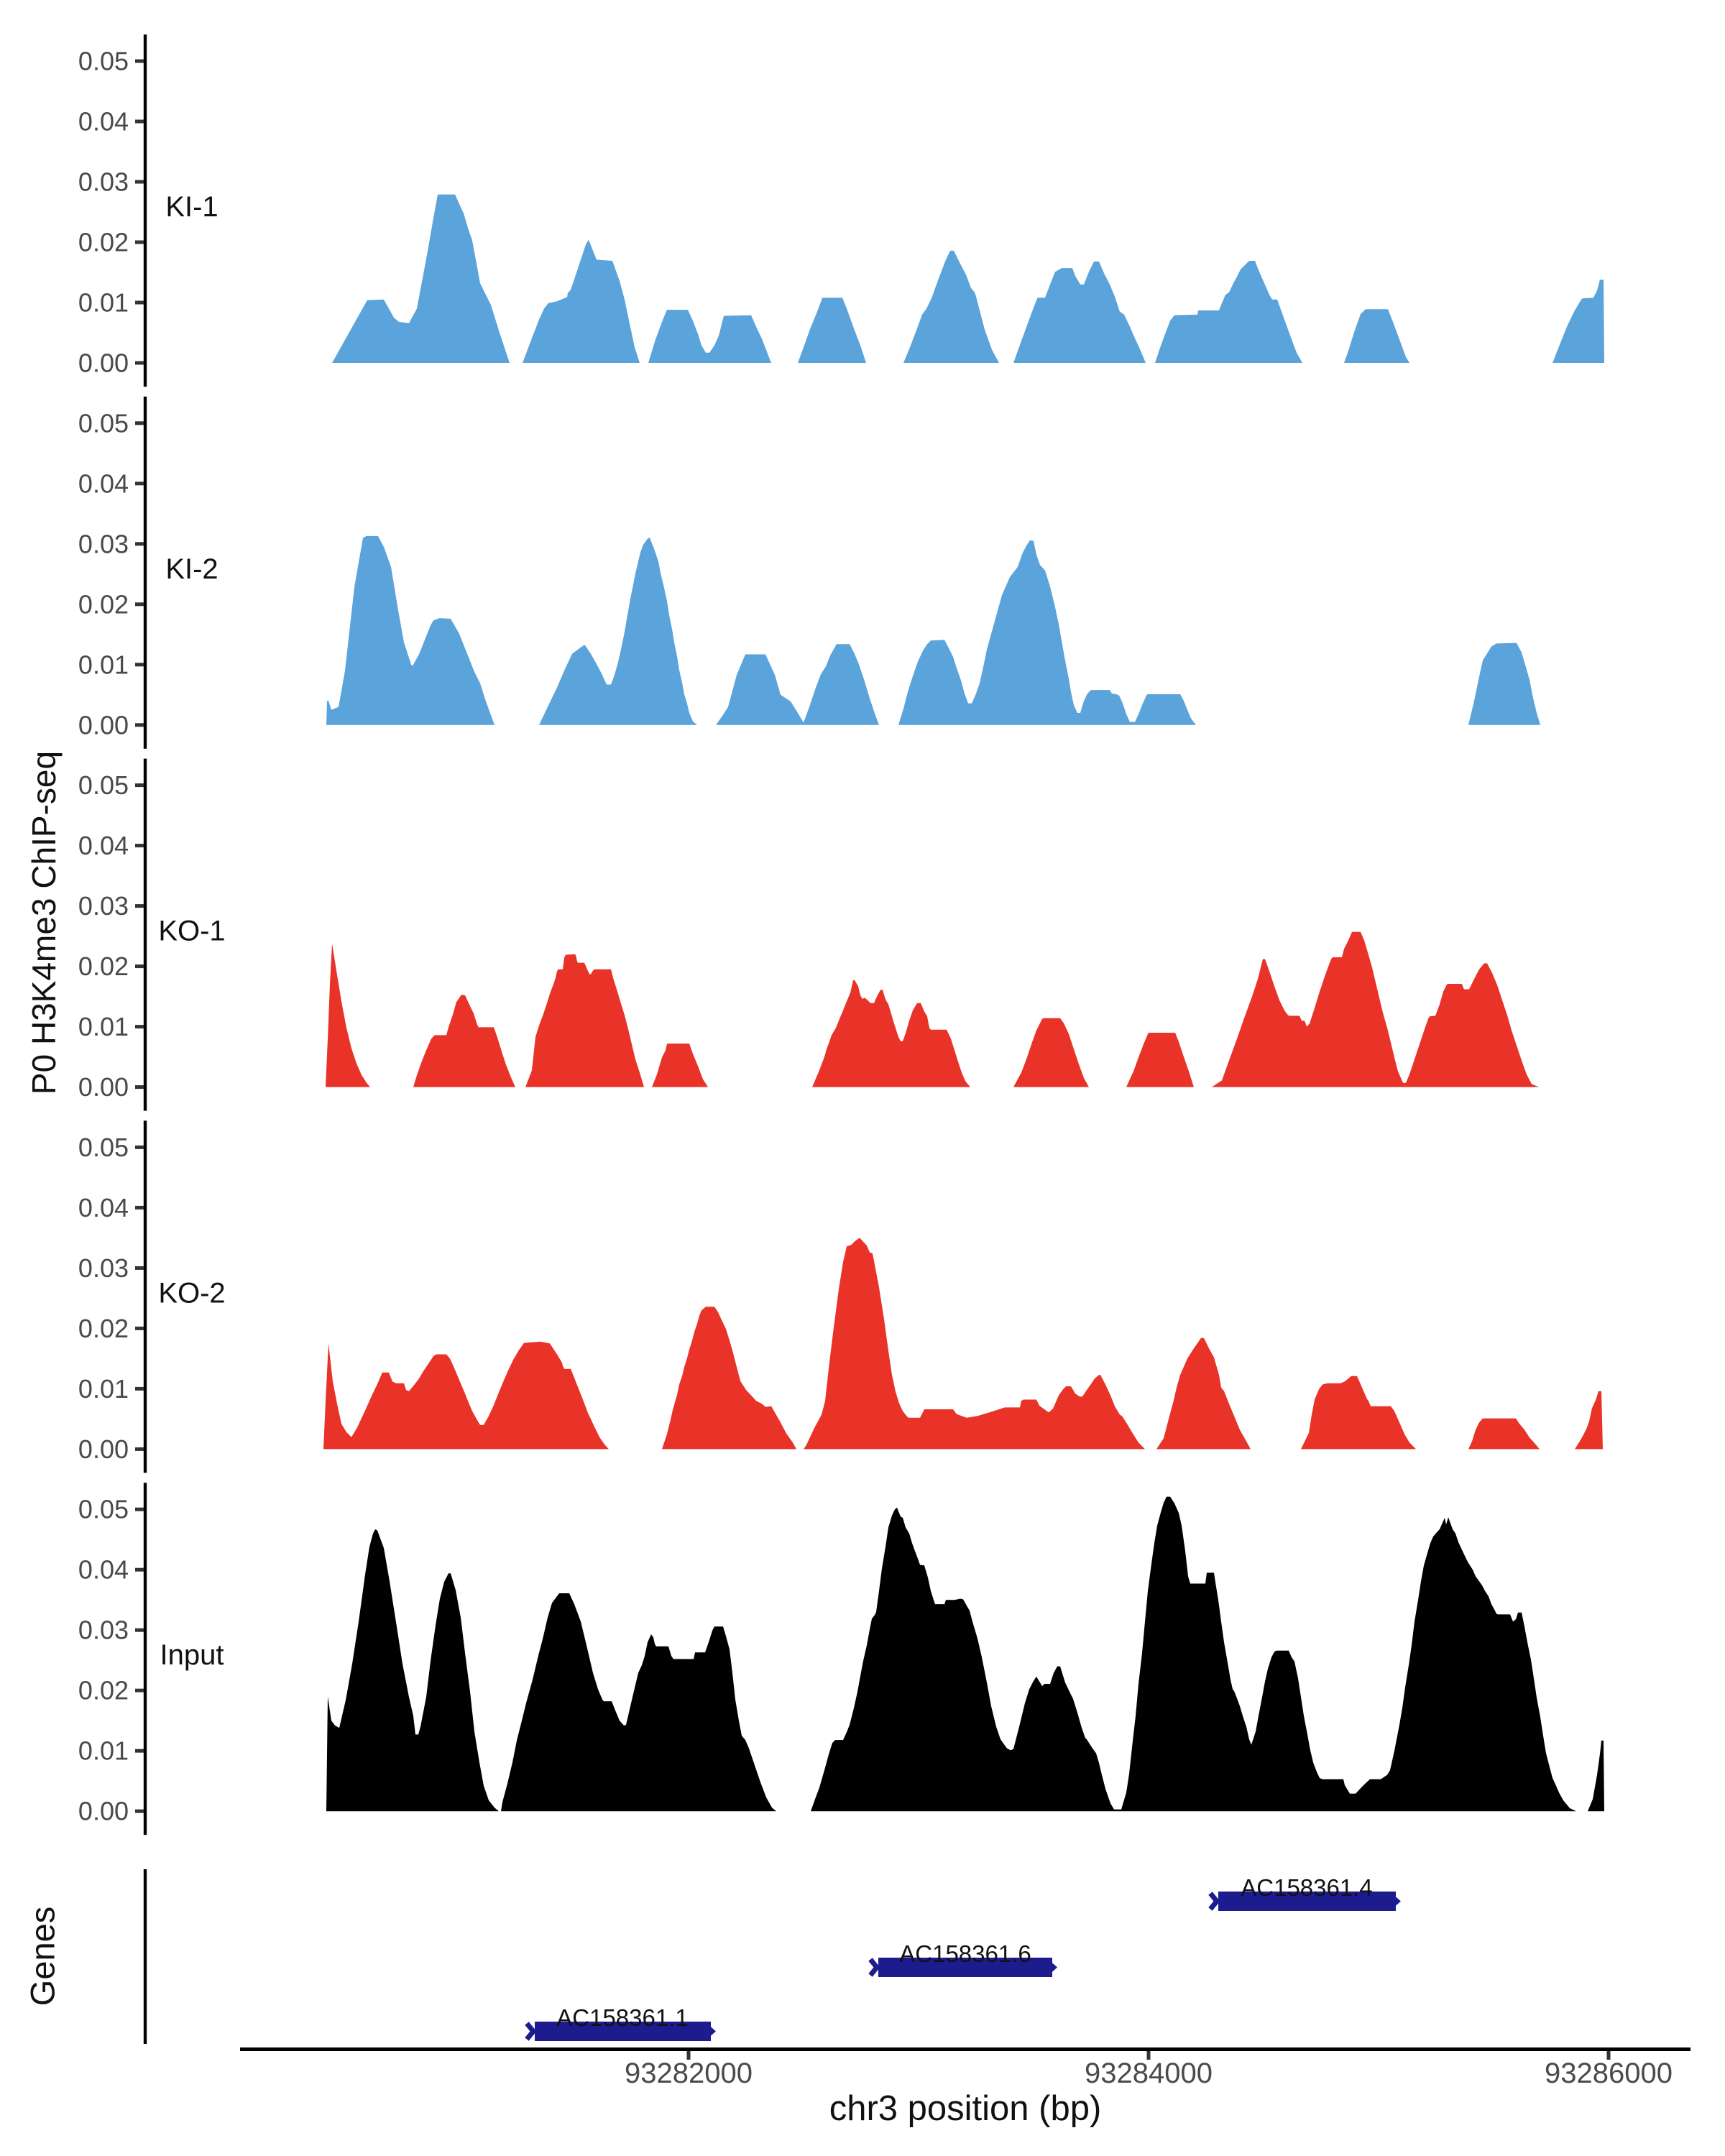 The width and height of the screenshot is (1725, 2156). Describe the element at coordinates (965, 2109) in the screenshot. I see `svg-text: chr3 position (bp)` at that location.